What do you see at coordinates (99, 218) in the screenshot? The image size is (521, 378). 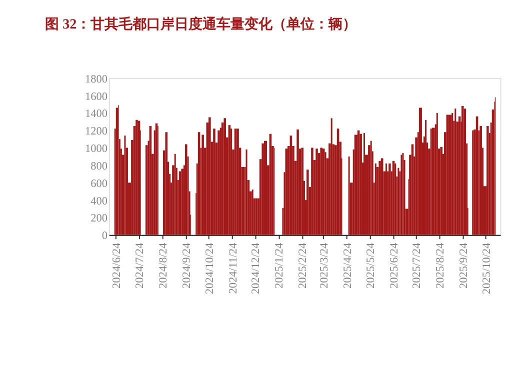 I see `y-tick-label: 200` at bounding box center [99, 218].